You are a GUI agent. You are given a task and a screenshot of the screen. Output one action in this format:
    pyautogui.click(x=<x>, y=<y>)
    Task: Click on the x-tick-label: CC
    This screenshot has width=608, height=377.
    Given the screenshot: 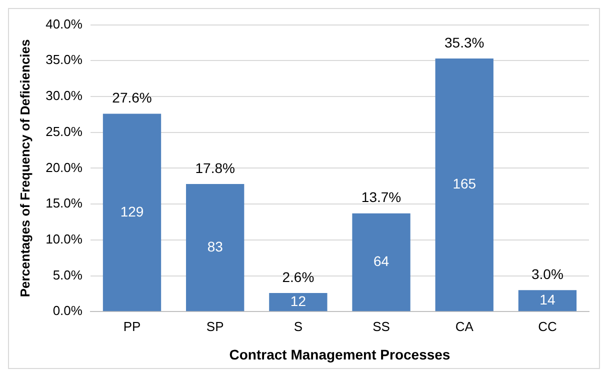 What is the action you would take?
    pyautogui.click(x=547, y=326)
    